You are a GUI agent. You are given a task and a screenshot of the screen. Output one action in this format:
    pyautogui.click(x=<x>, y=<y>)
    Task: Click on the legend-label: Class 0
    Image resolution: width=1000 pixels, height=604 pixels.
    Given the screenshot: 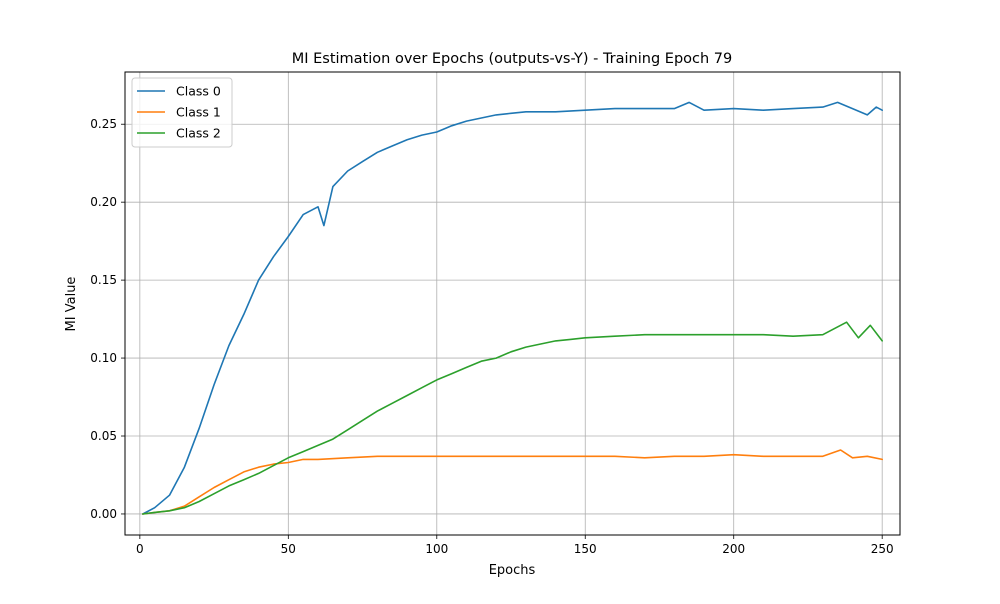 What is the action you would take?
    pyautogui.click(x=198, y=91)
    